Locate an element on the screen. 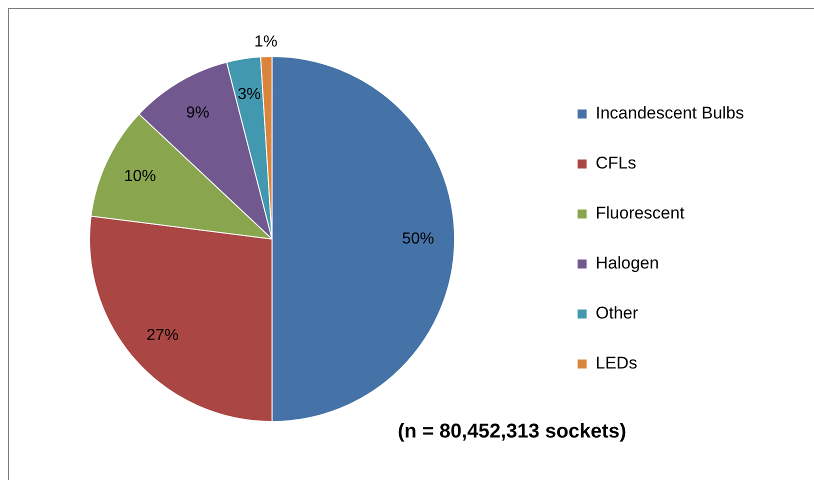 The image size is (814, 480). data-label: 9% is located at coordinates (198, 113).